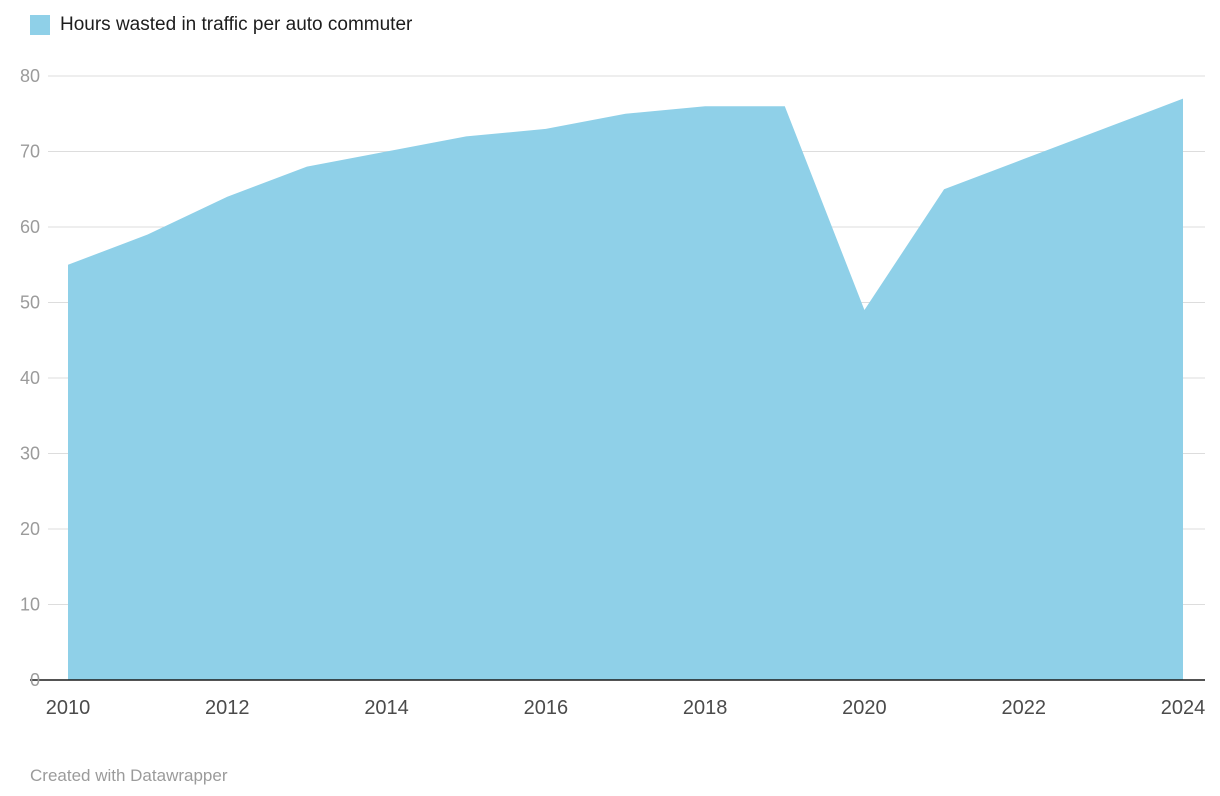 The width and height of the screenshot is (1220, 796). I want to click on x-tick-label: 2020, so click(864, 708).